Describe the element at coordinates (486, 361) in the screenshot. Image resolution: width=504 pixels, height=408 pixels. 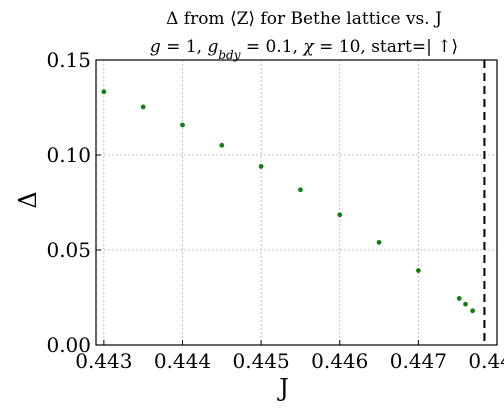
I see `x-tick-label: 0.448` at that location.